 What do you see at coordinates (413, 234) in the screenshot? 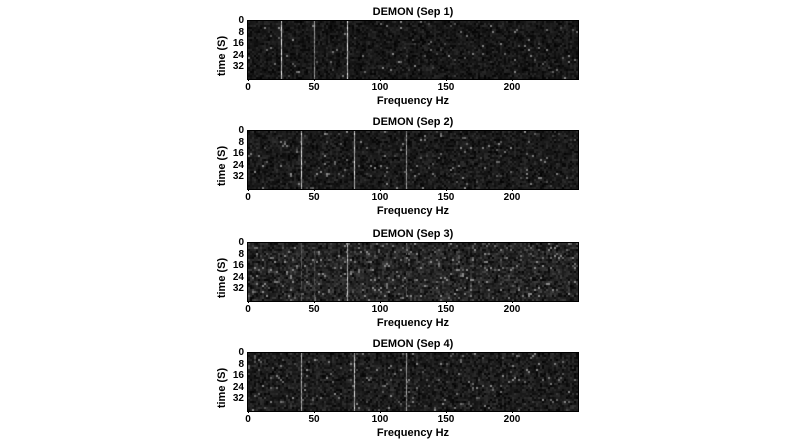
I see `panel-title: DEMON (Sep 3)` at bounding box center [413, 234].